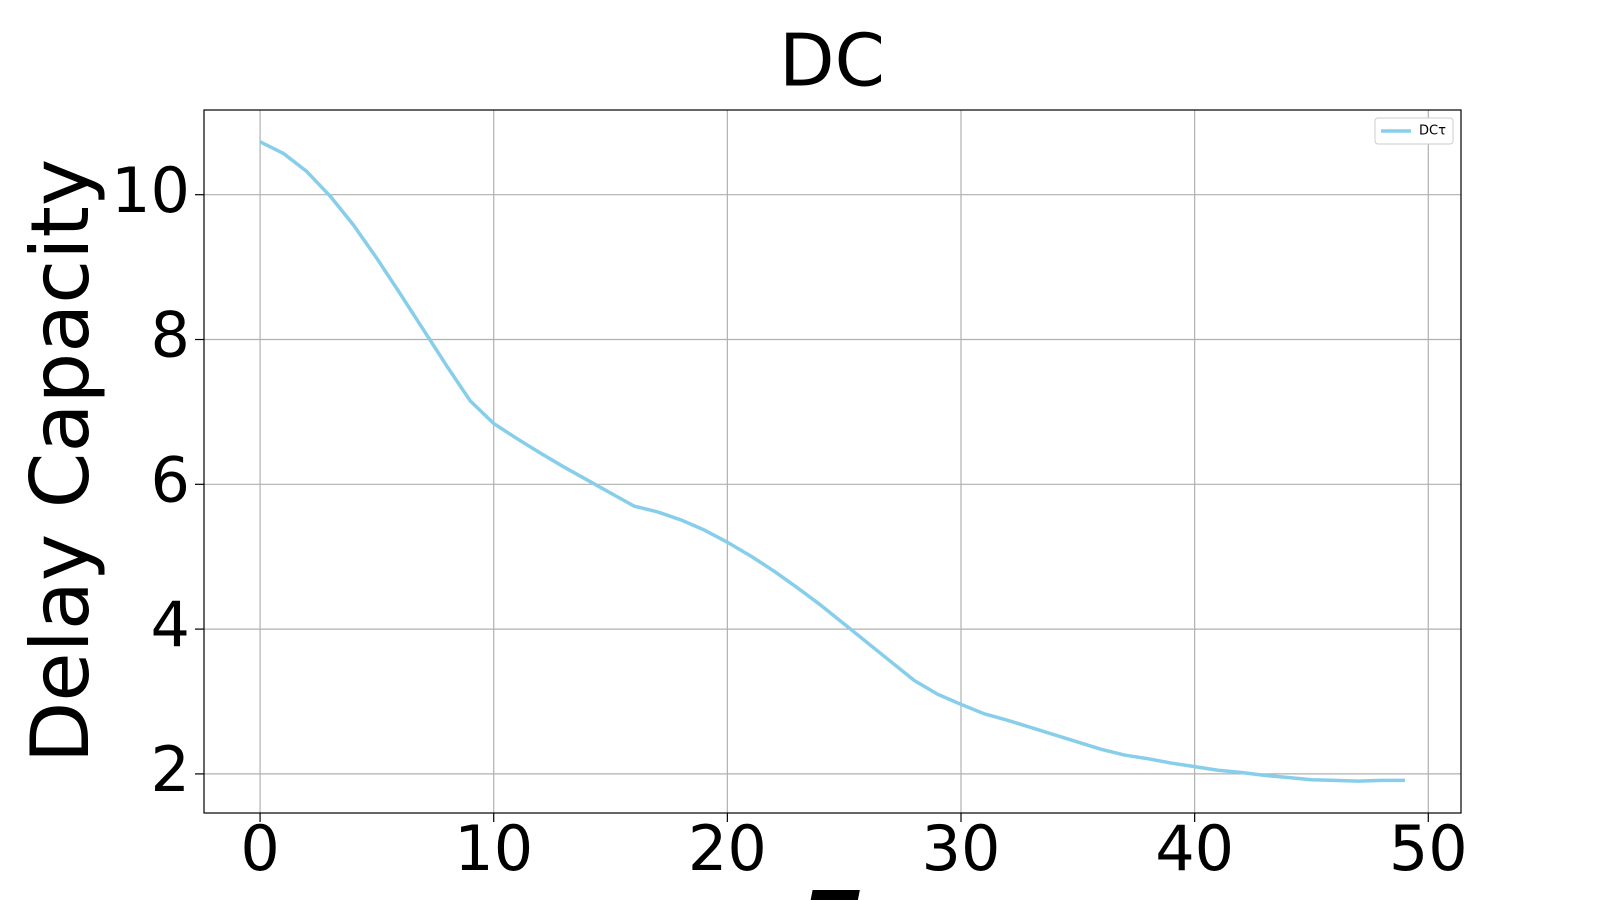 The image size is (1600, 900). Describe the element at coordinates (170, 335) in the screenshot. I see `y-tick-label: 8` at that location.